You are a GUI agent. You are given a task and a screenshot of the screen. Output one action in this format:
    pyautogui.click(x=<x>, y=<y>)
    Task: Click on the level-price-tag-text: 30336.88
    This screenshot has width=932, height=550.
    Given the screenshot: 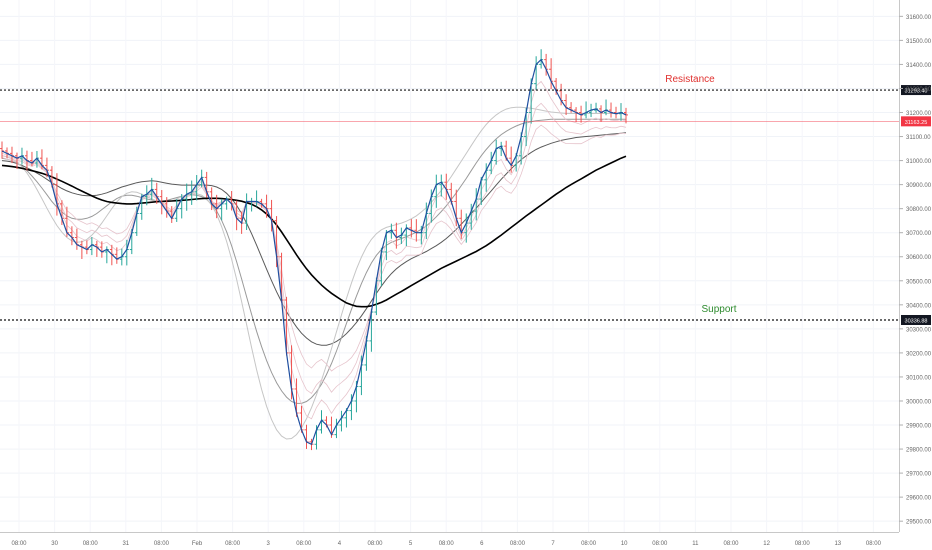 What is the action you would take?
    pyautogui.click(x=916, y=321)
    